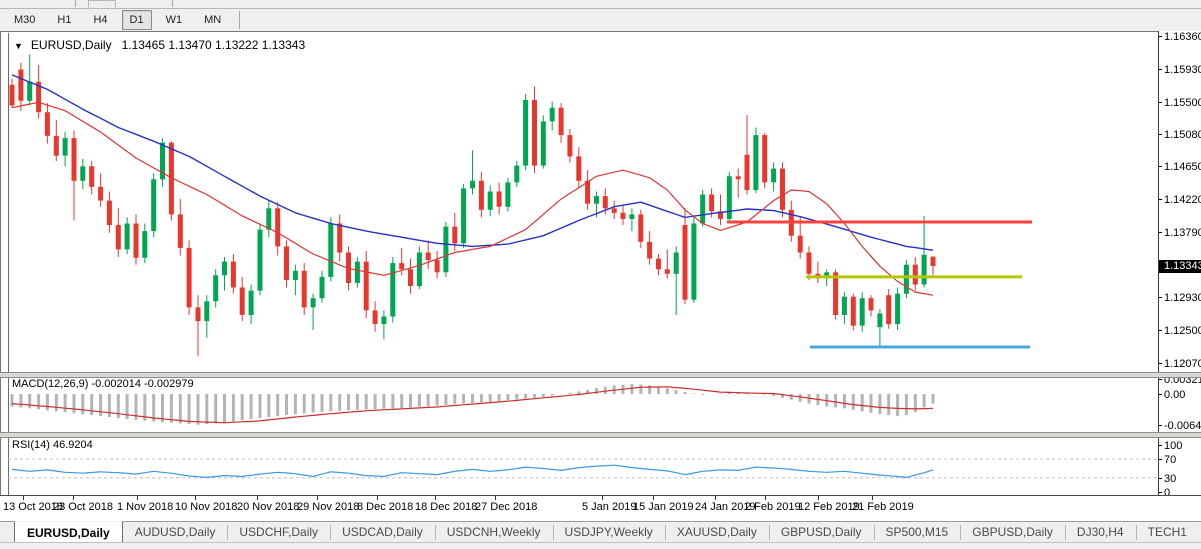  What do you see at coordinates (100, 20) in the screenshot?
I see `timeframe-button-h4: H4` at bounding box center [100, 20].